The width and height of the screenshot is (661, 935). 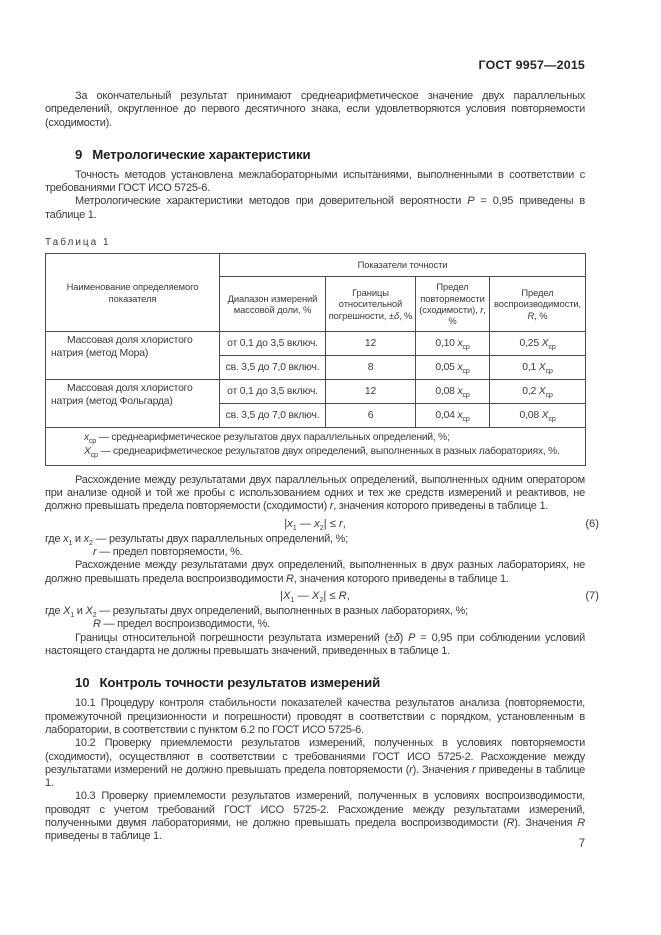 I want to click on header-measurement-range: Диапазон измерений массовой доли, %, so click(x=272, y=304).